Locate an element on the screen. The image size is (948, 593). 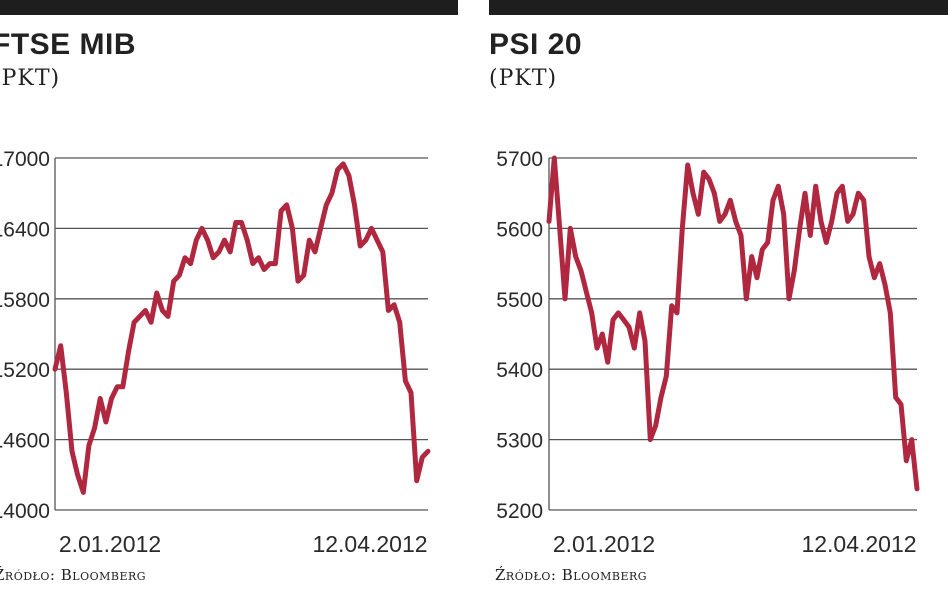
y-tick-label: 14600 is located at coordinates (25, 441).